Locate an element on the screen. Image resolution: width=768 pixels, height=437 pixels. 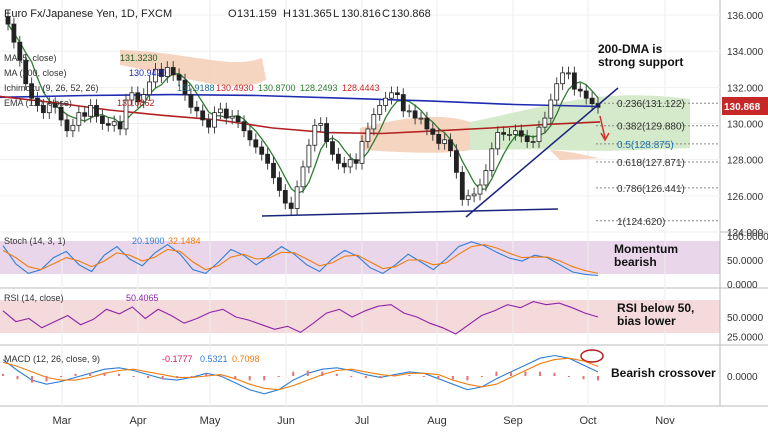
stoch-band is located at coordinates (360, 257).